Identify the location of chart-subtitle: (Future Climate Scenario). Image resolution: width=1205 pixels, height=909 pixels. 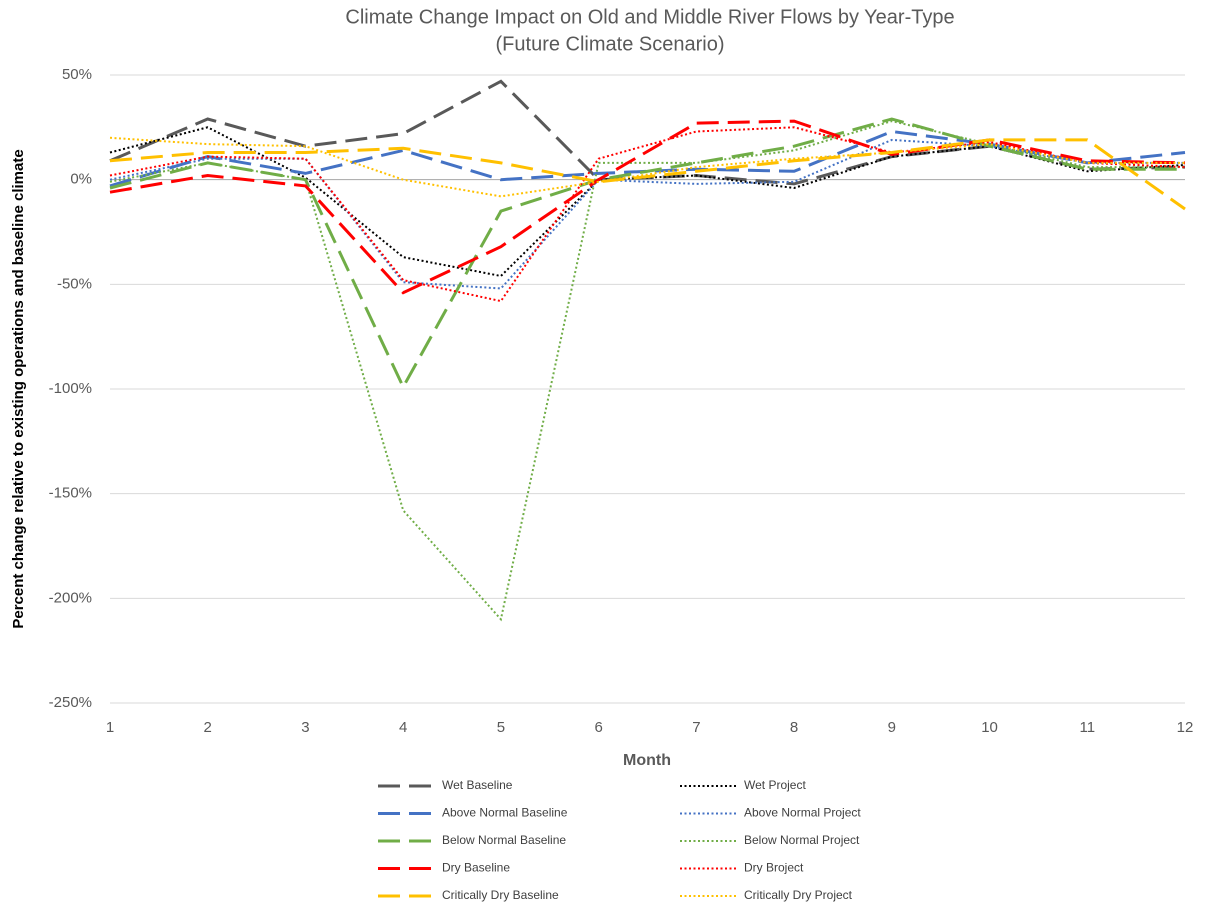
(610, 44).